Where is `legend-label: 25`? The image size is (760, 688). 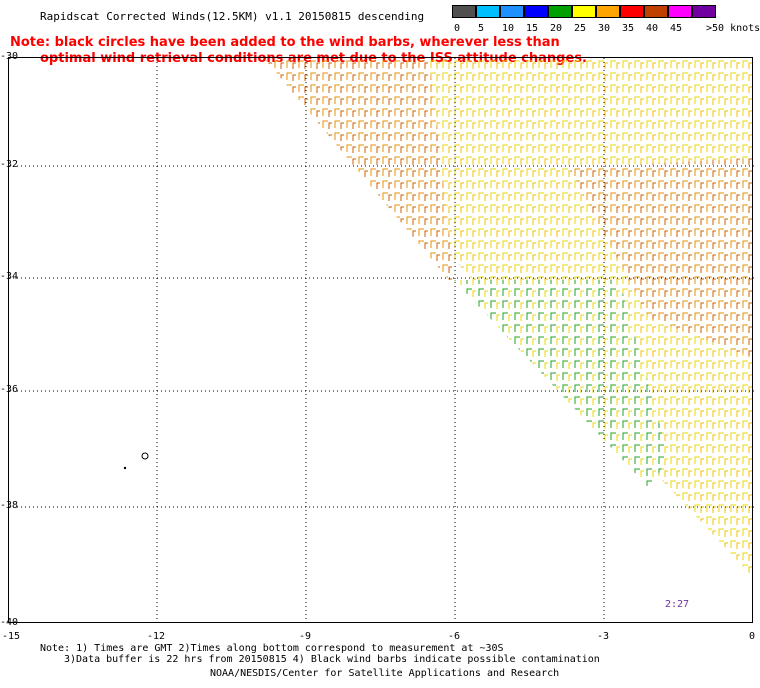 legend-label: 25 is located at coordinates (580, 28).